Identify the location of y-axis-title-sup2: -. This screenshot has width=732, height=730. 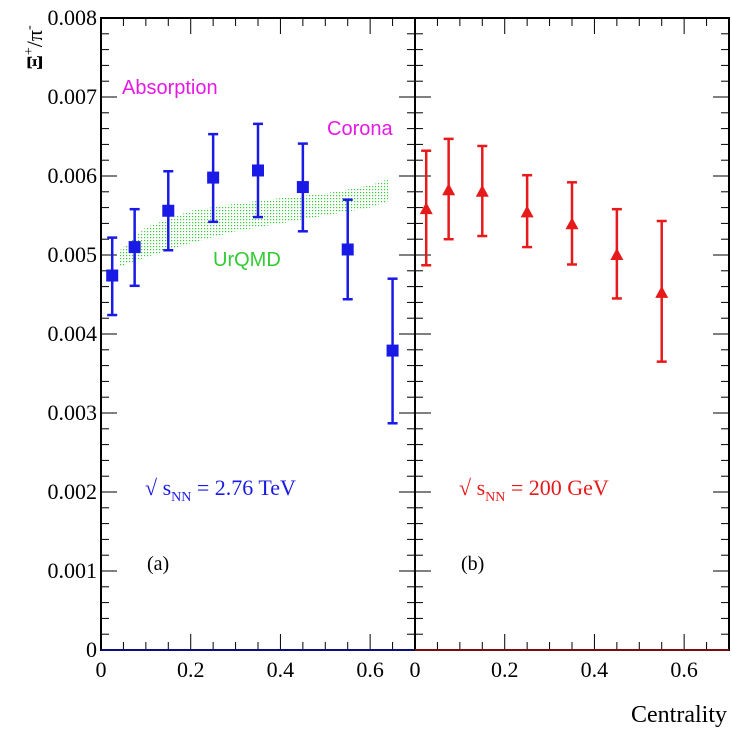
(29, 27).